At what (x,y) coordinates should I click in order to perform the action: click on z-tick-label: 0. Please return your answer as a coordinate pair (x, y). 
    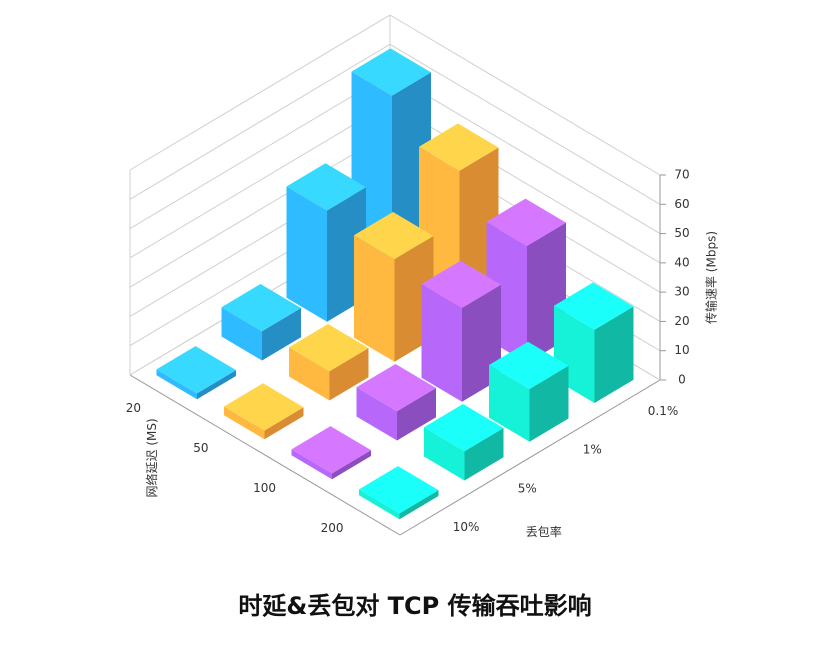
    Looking at the image, I should click on (682, 380).